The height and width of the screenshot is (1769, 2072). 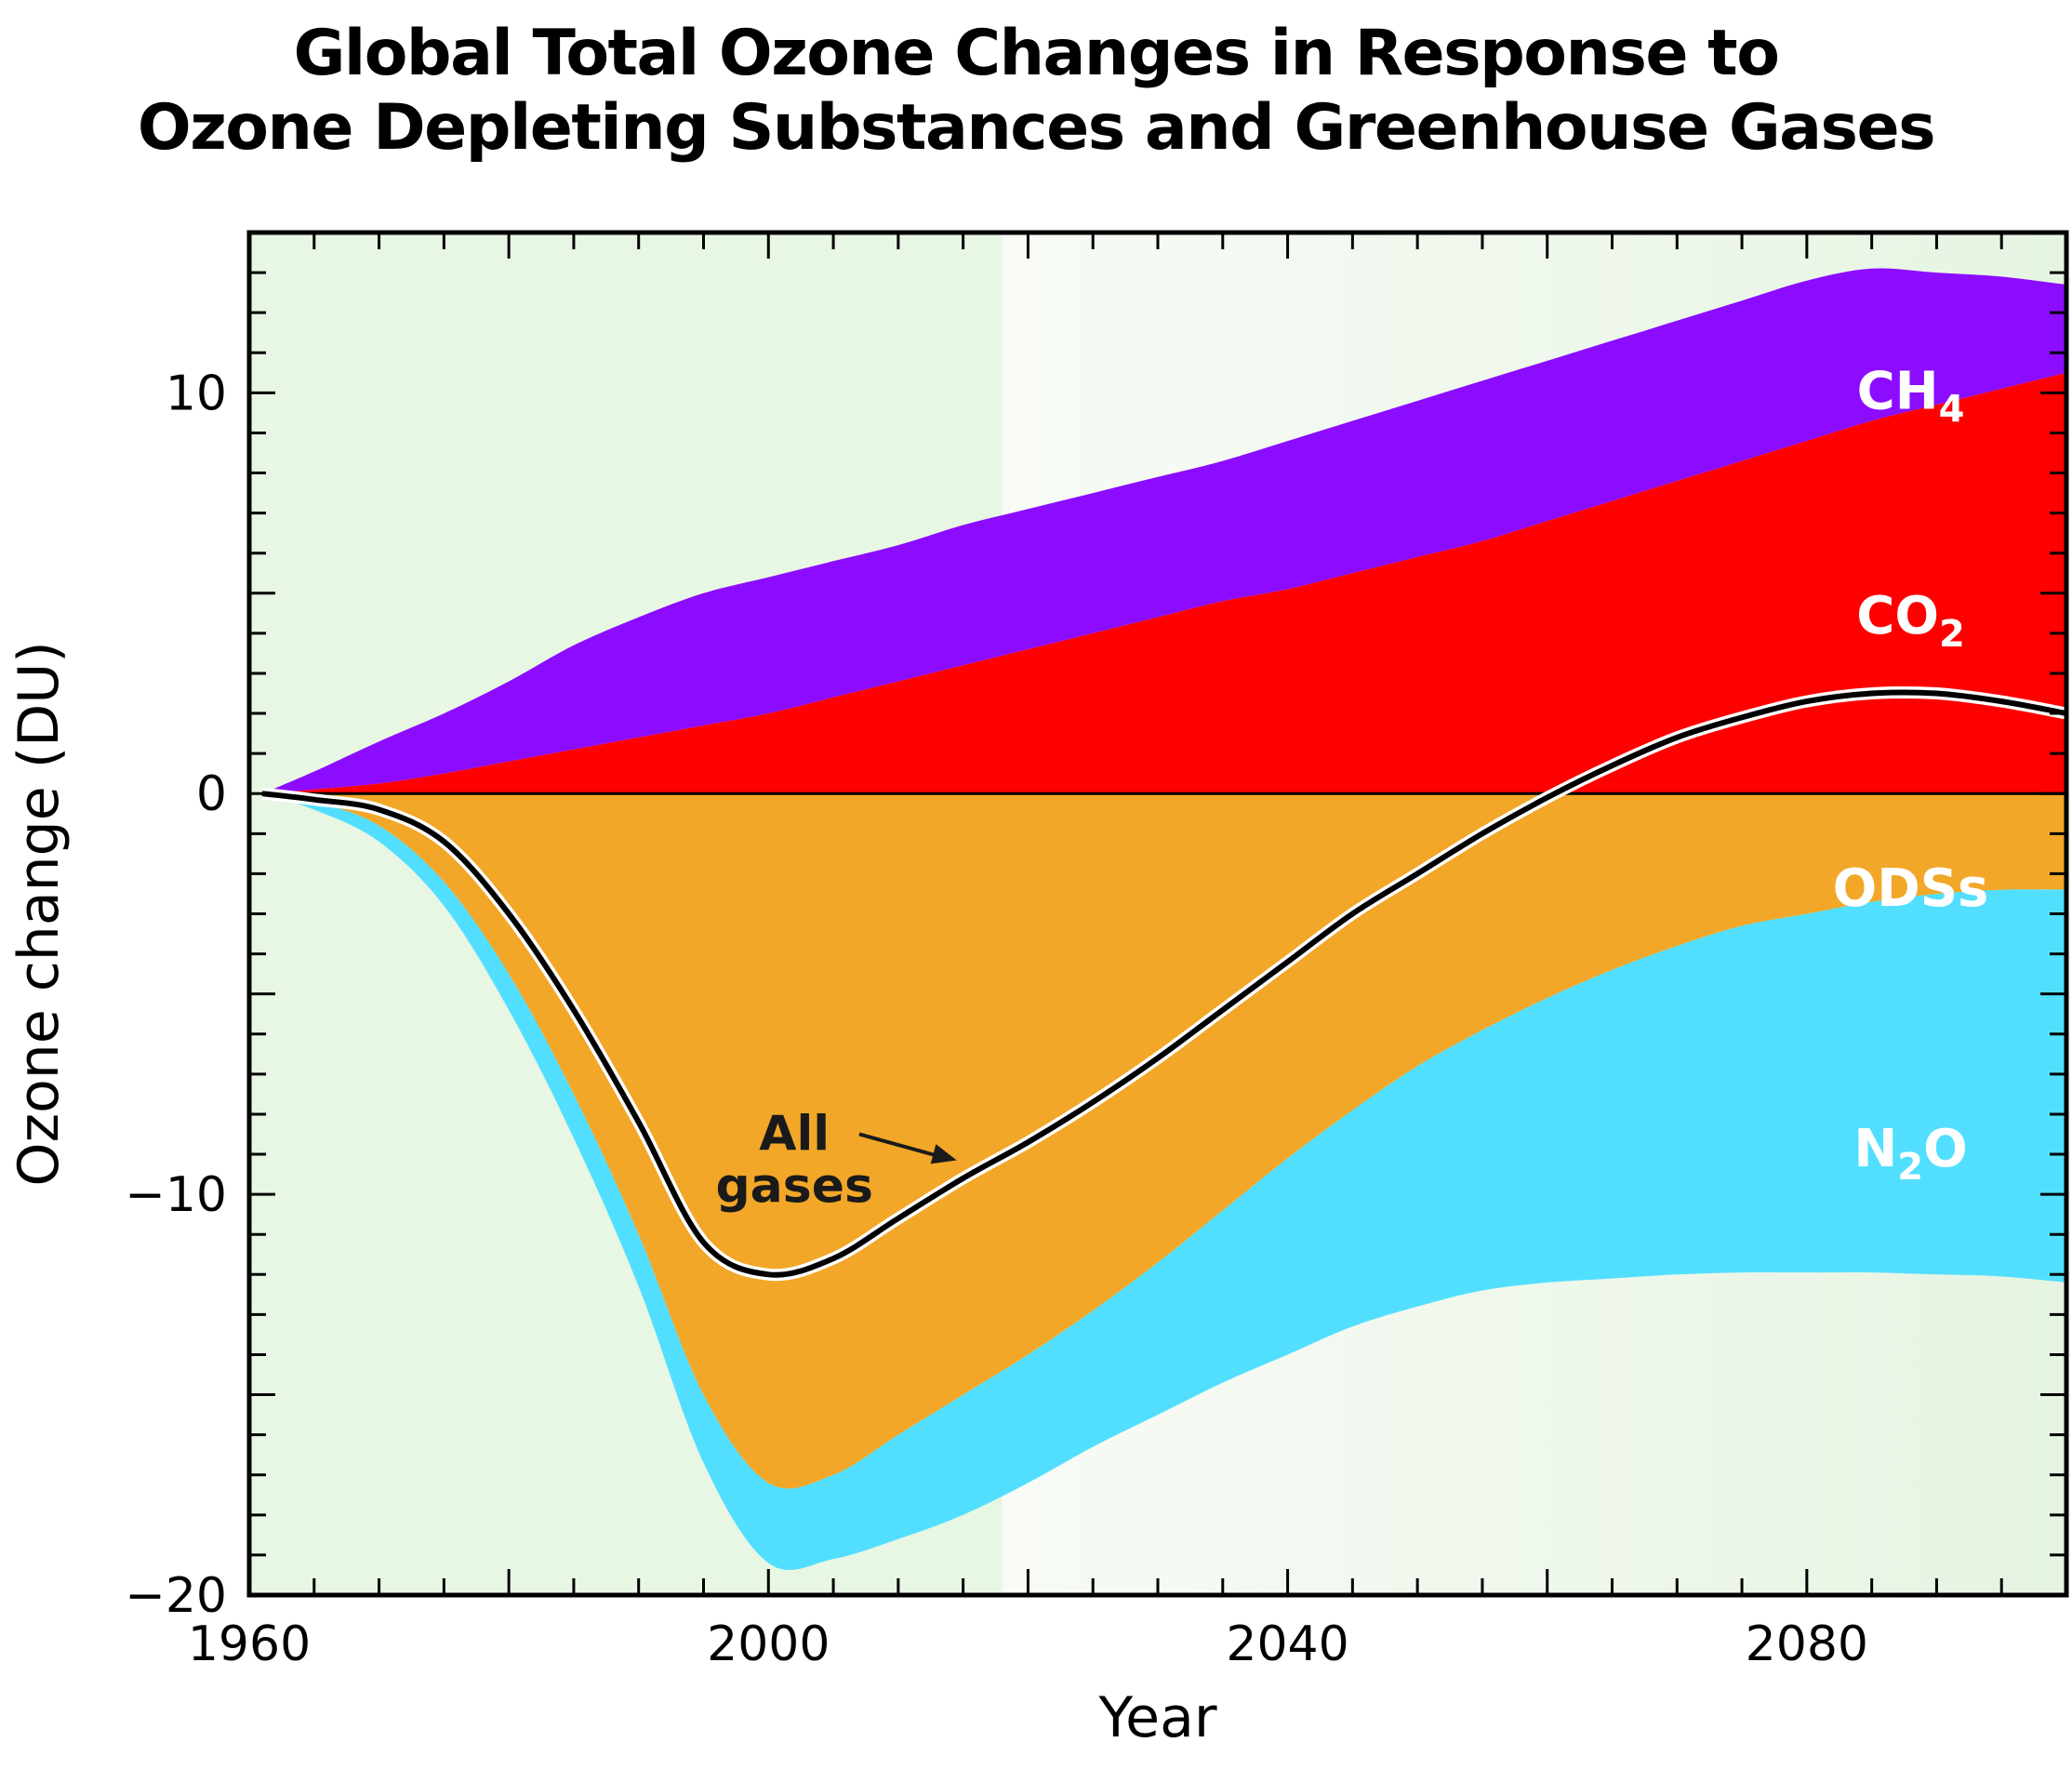 I want to click on annotation-arrow-head, so click(x=943, y=1154).